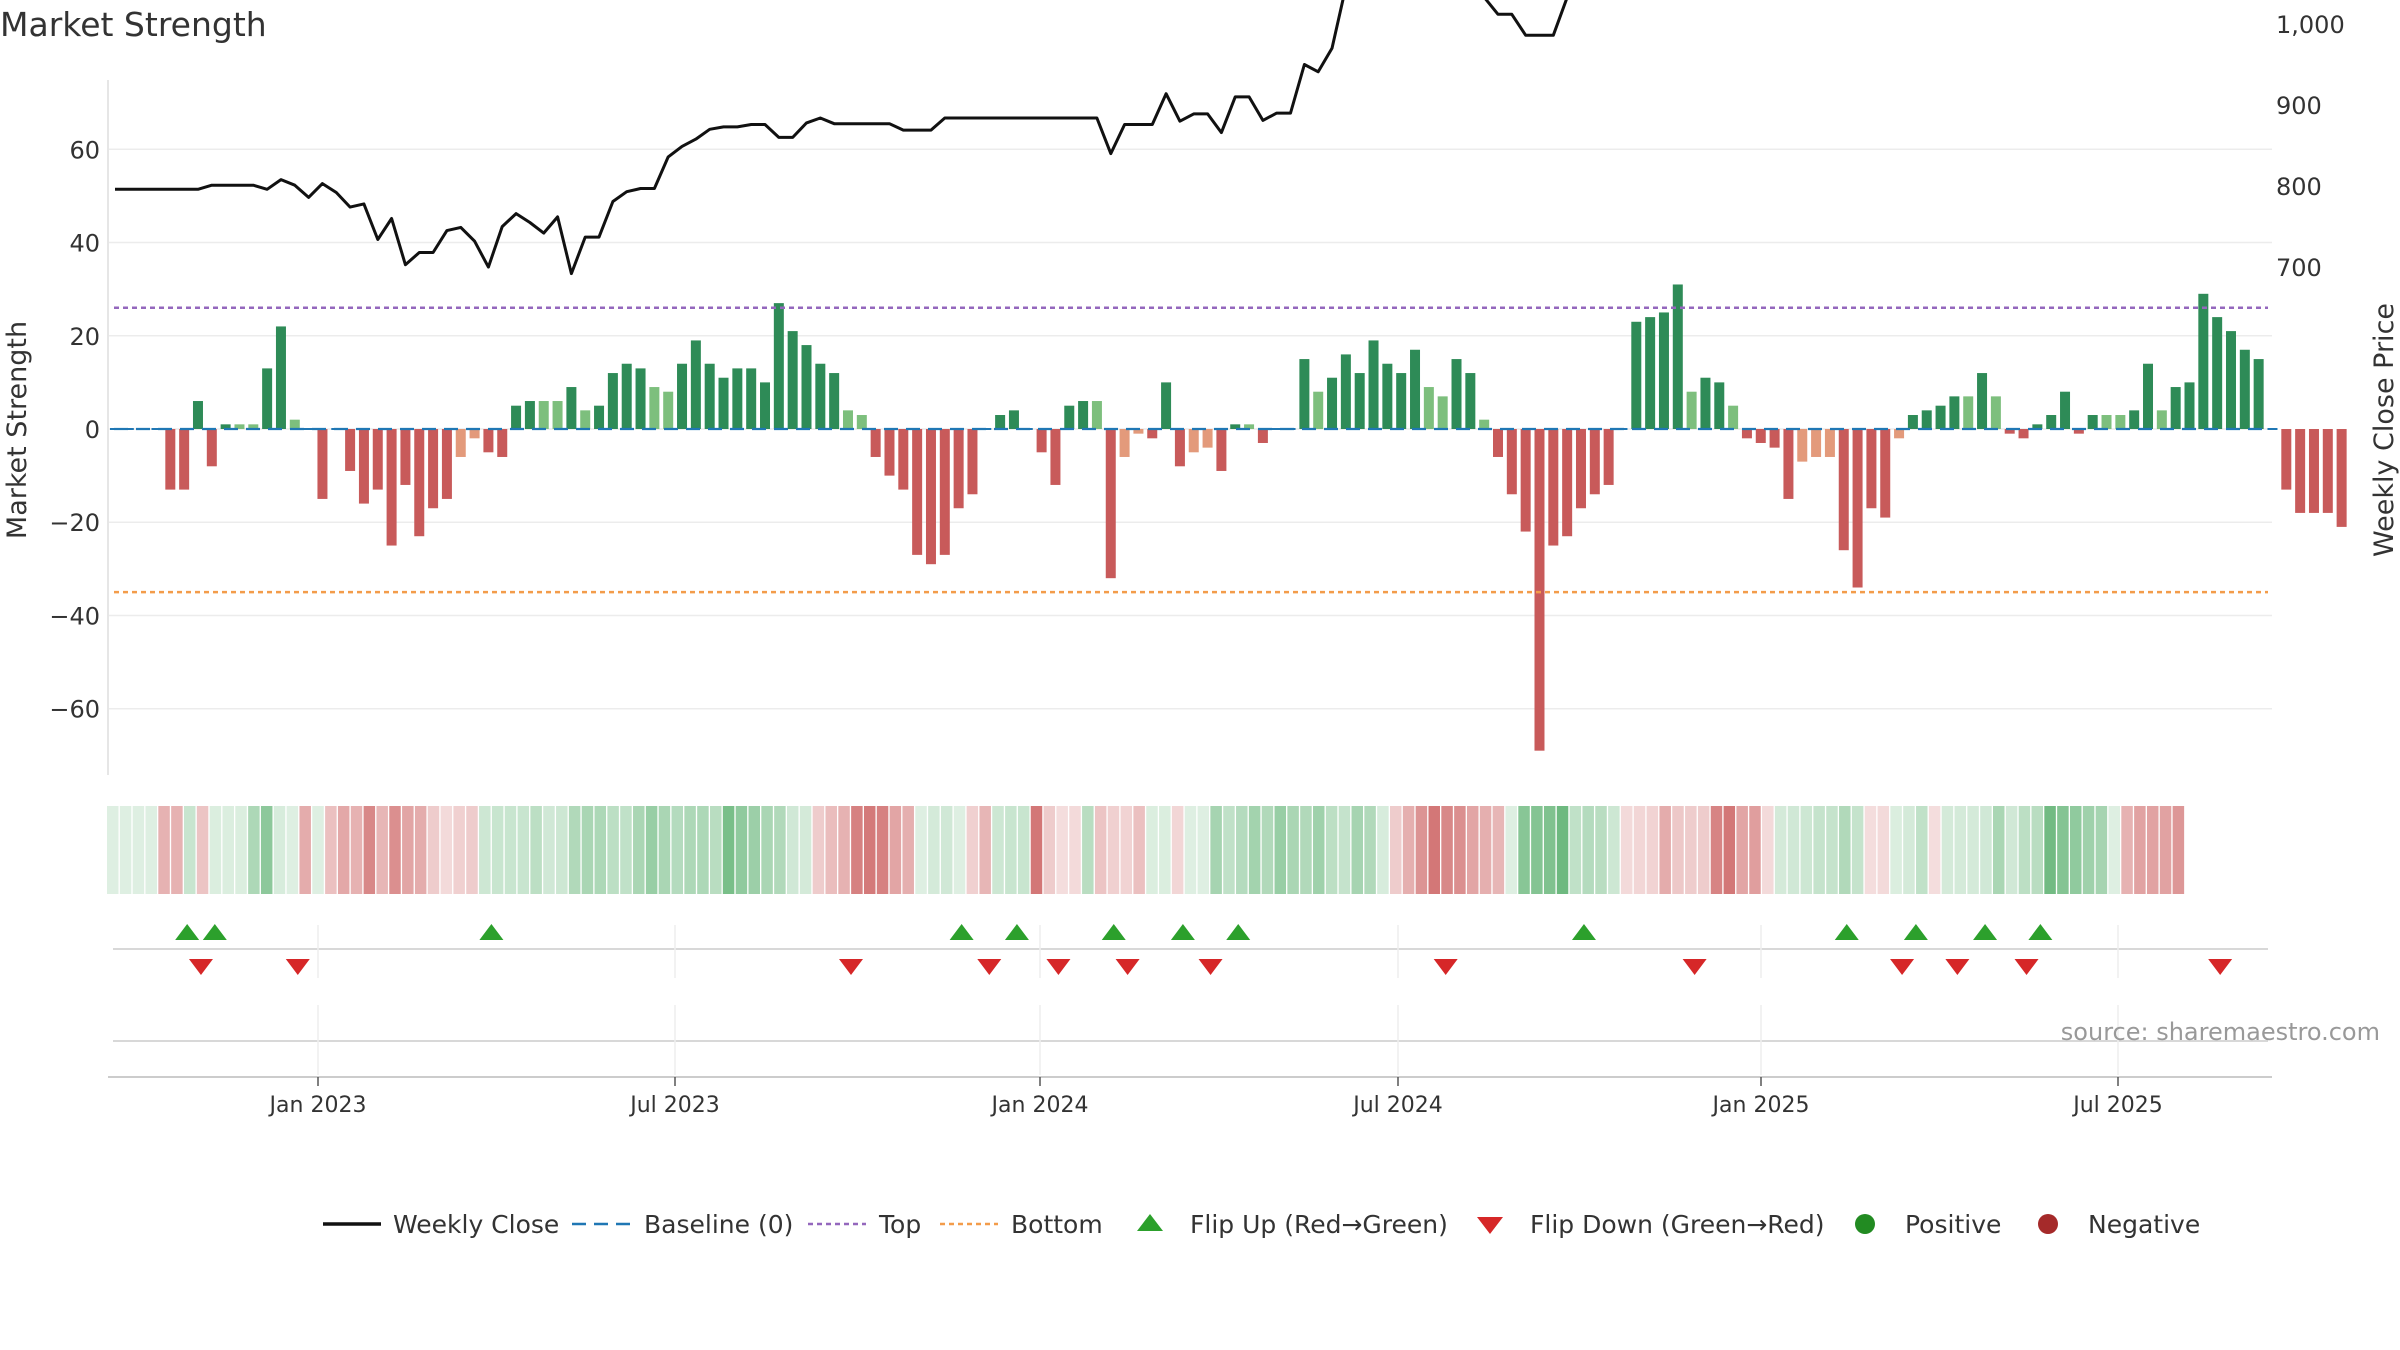 The height and width of the screenshot is (1350, 2400). What do you see at coordinates (1397, 1105) in the screenshot?
I see `x-tick-label: Jul 2024` at bounding box center [1397, 1105].